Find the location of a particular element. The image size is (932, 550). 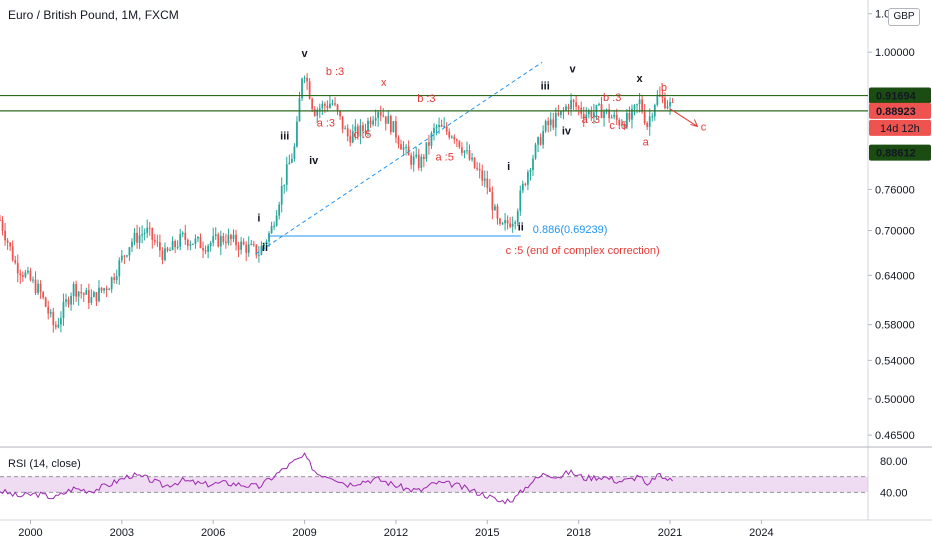

price-label: 0.91694 is located at coordinates (896, 97).